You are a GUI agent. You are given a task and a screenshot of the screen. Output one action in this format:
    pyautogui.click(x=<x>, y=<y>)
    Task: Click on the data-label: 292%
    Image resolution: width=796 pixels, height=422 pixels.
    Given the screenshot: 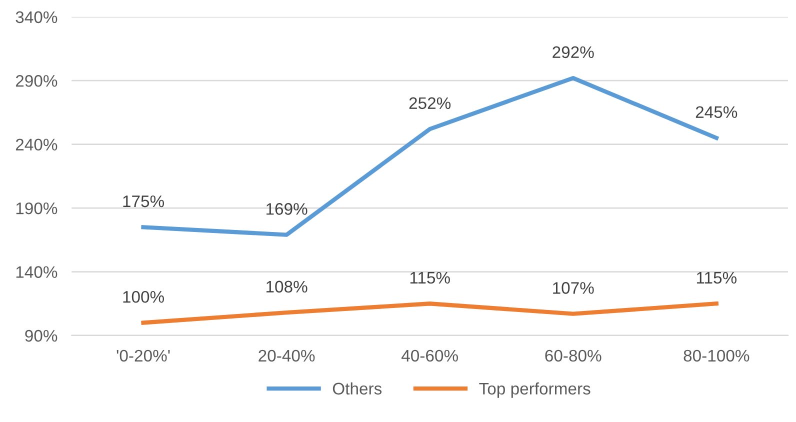 What is the action you would take?
    pyautogui.click(x=573, y=52)
    